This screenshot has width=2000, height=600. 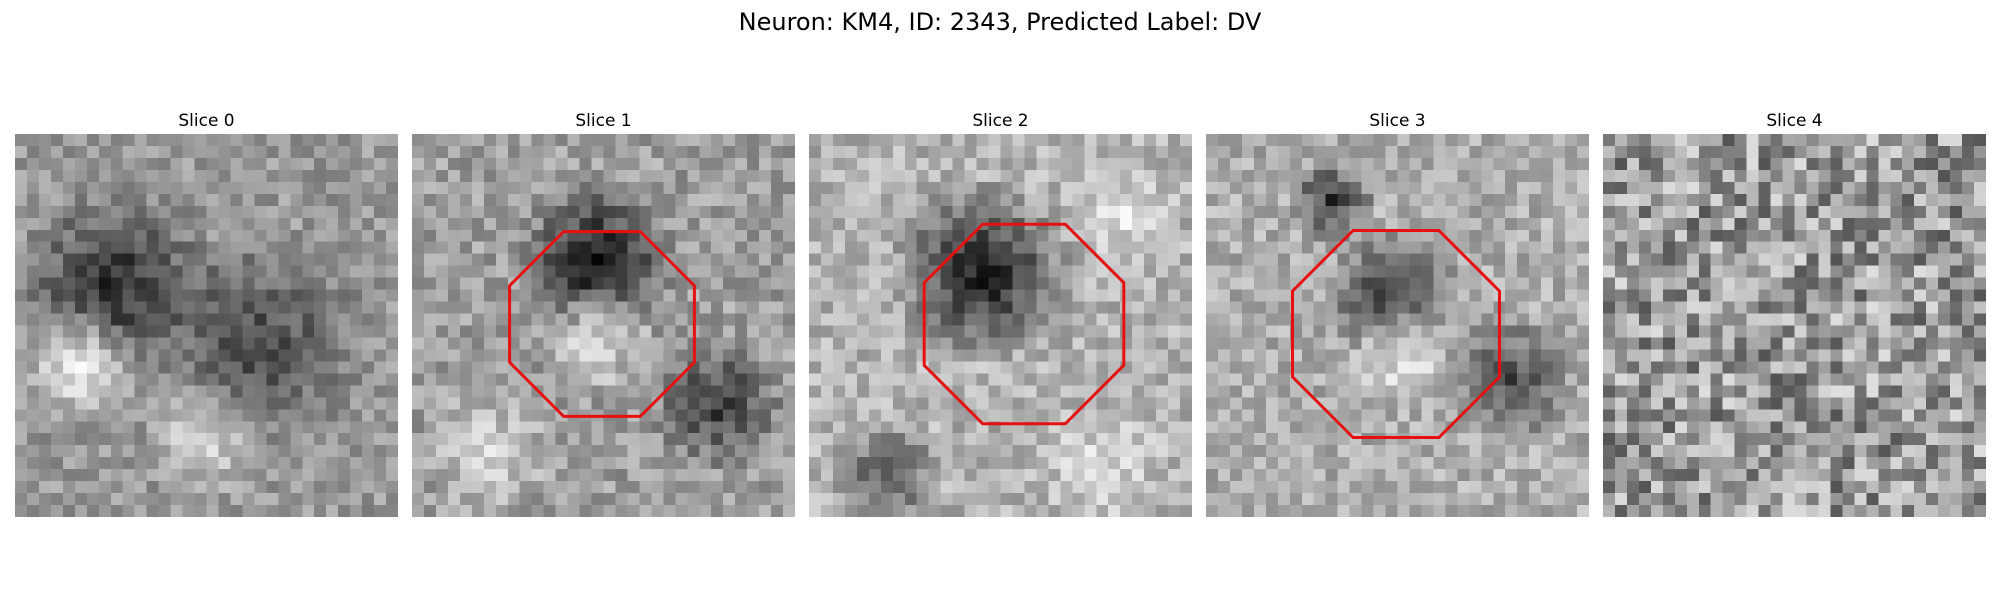 I want to click on slice-title-3: Slice 3, so click(x=1397, y=121).